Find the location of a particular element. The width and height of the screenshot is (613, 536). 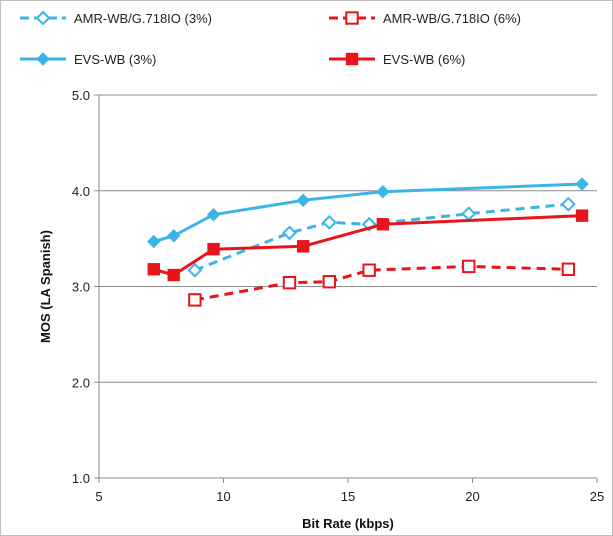

x-tick-label-3: 20 is located at coordinates (472, 496).